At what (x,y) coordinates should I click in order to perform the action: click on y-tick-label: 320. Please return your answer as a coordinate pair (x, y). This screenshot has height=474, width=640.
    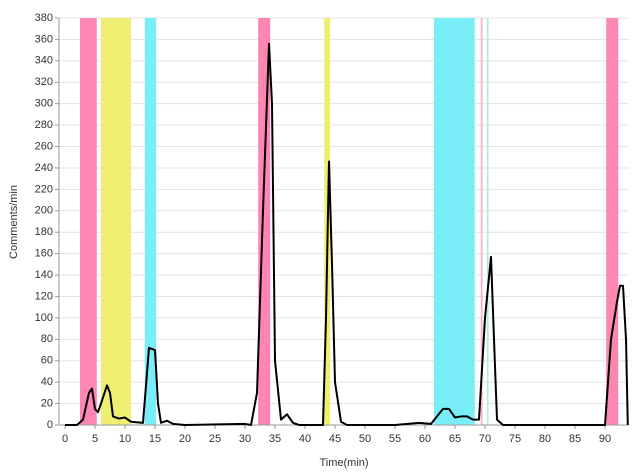
    Looking at the image, I should click on (44, 82).